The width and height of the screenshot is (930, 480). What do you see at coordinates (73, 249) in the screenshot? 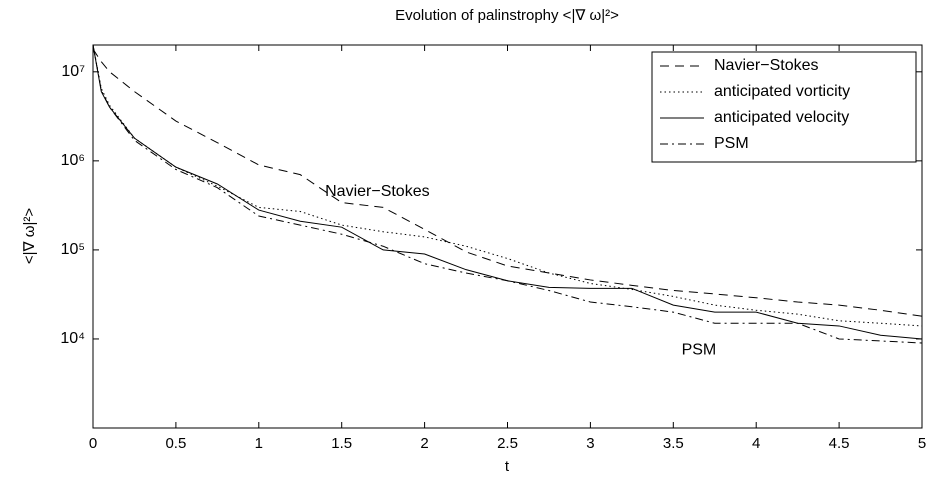
I see `y-tick-label: 10⁵` at bounding box center [73, 249].